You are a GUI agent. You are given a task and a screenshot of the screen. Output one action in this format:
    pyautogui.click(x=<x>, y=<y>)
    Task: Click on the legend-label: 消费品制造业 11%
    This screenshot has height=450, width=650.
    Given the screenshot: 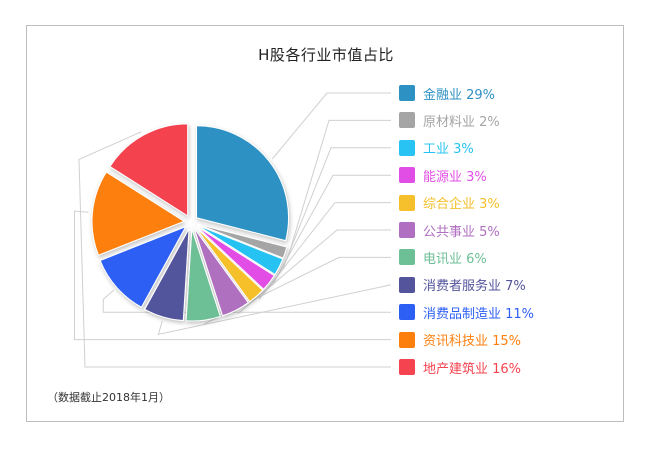 What is the action you would take?
    pyautogui.click(x=479, y=314)
    